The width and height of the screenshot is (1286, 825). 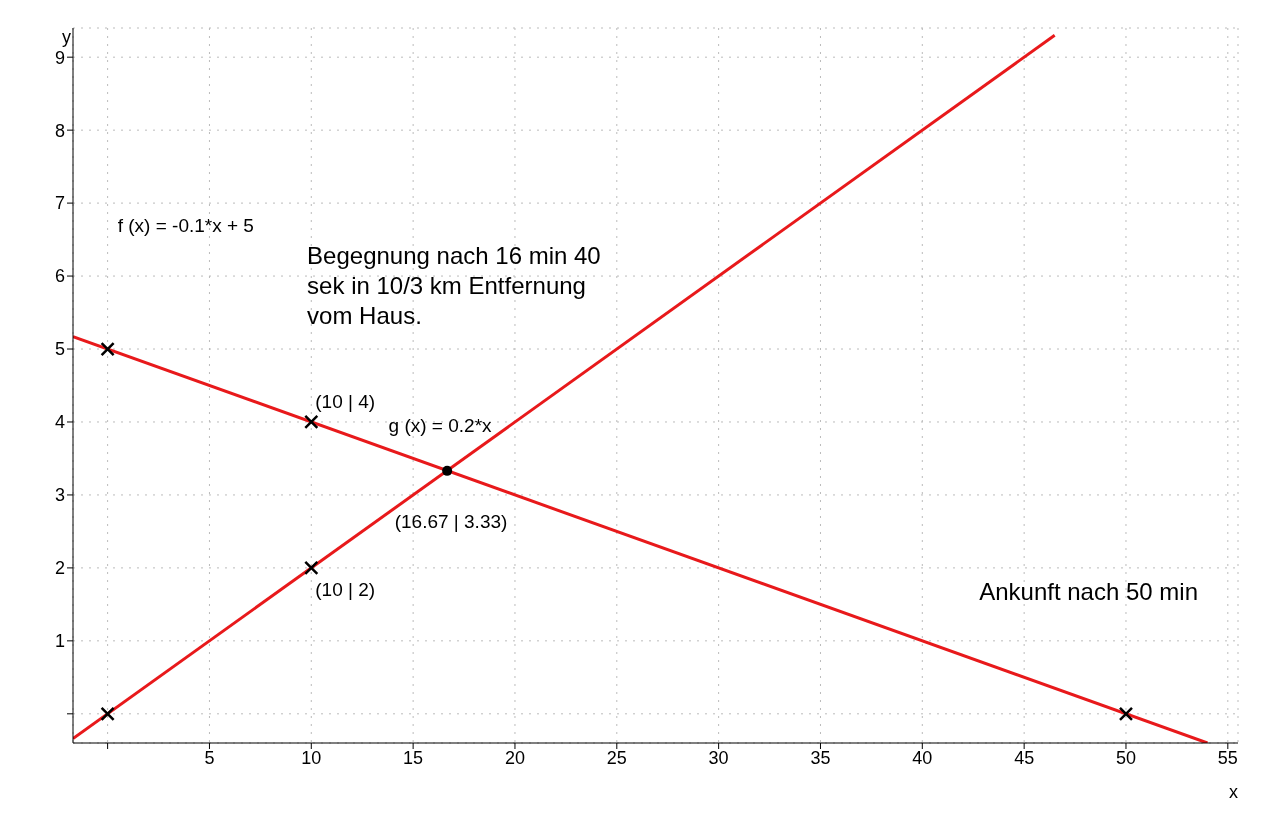 I want to click on x-tick-label: 50, so click(x=1125, y=757).